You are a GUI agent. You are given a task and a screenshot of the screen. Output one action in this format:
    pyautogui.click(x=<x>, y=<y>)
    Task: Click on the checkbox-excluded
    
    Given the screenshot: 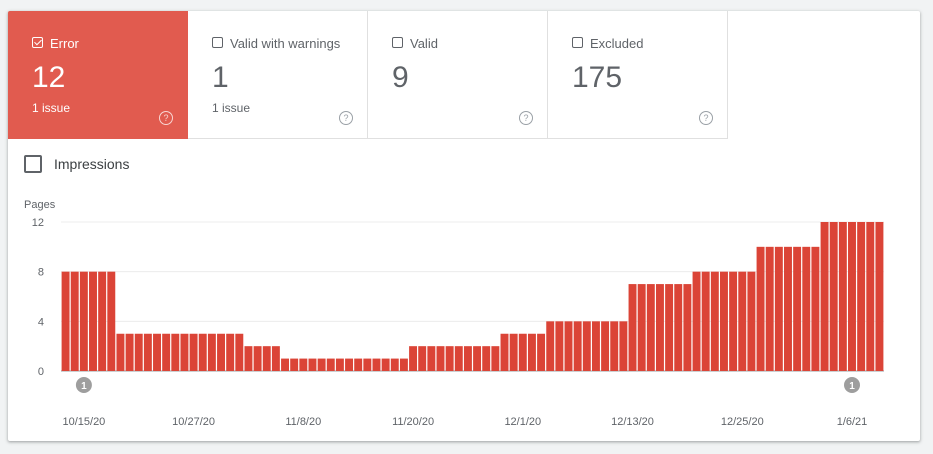 What is the action you would take?
    pyautogui.click(x=577, y=42)
    